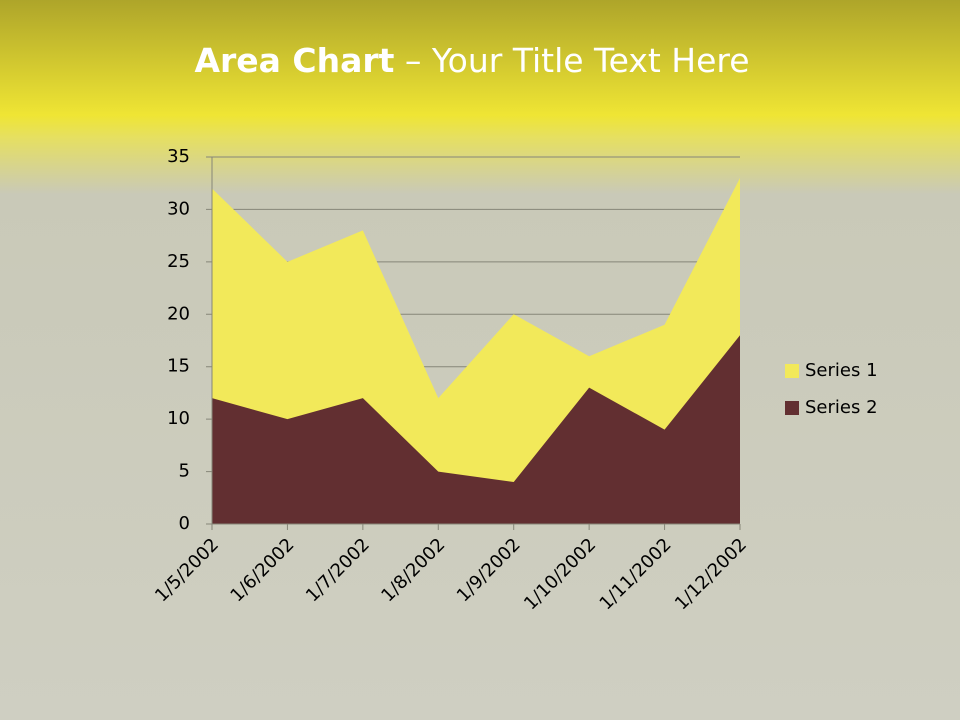 The height and width of the screenshot is (720, 960). I want to click on y-tick-label: 15, so click(178, 366).